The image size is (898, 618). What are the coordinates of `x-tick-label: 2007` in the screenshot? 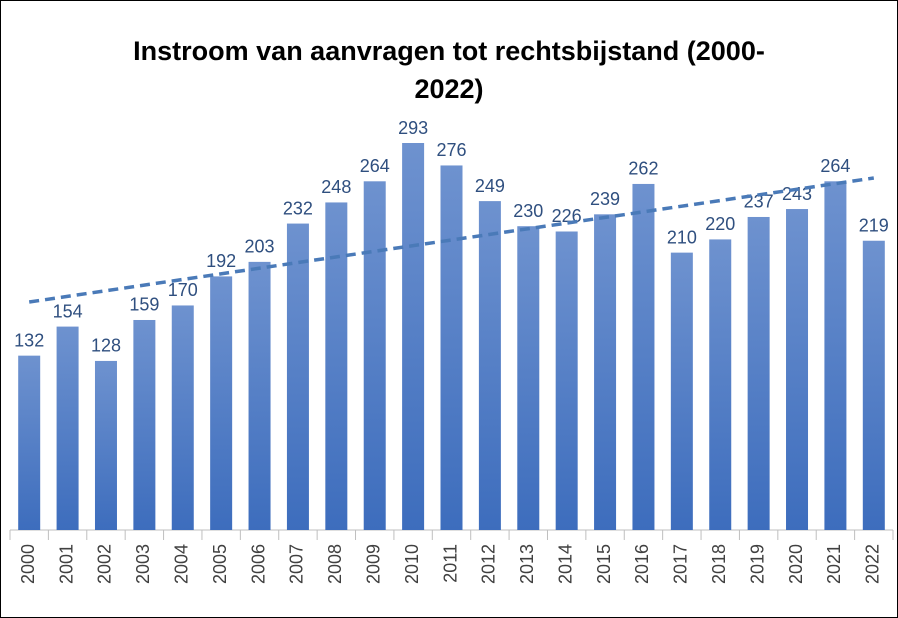 It's located at (297, 564).